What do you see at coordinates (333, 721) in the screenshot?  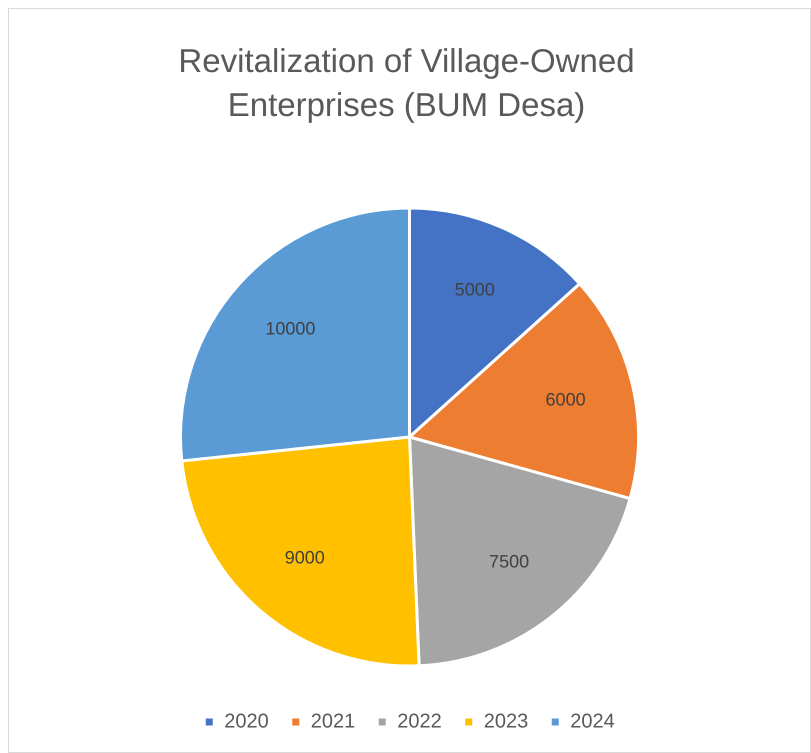 I see `legend-label: 2021` at bounding box center [333, 721].